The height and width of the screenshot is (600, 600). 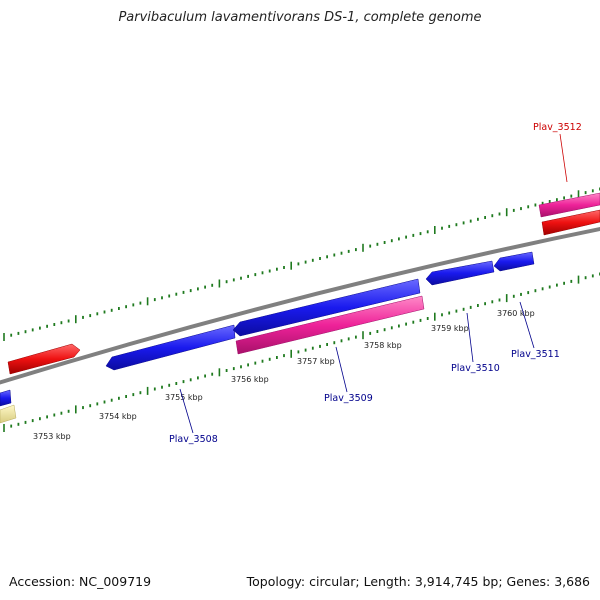 I want to click on scale-label: 3757 kbp, so click(x=316, y=361).